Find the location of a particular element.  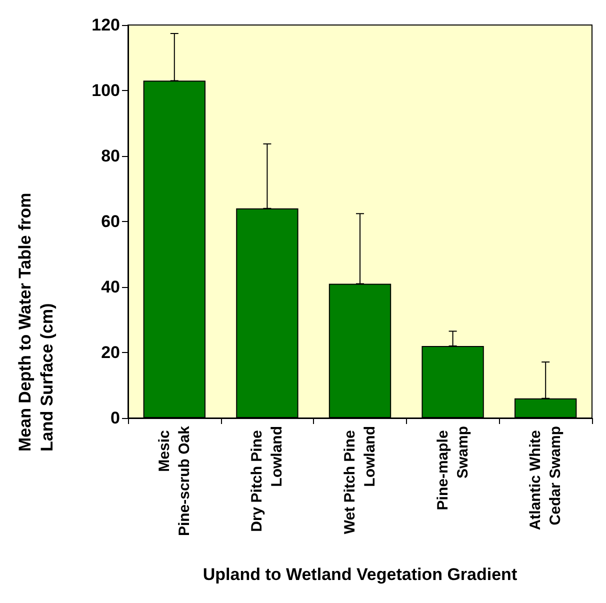

x-axis-title: Upland to Wetland Vegetation Gradient is located at coordinates (360, 574).